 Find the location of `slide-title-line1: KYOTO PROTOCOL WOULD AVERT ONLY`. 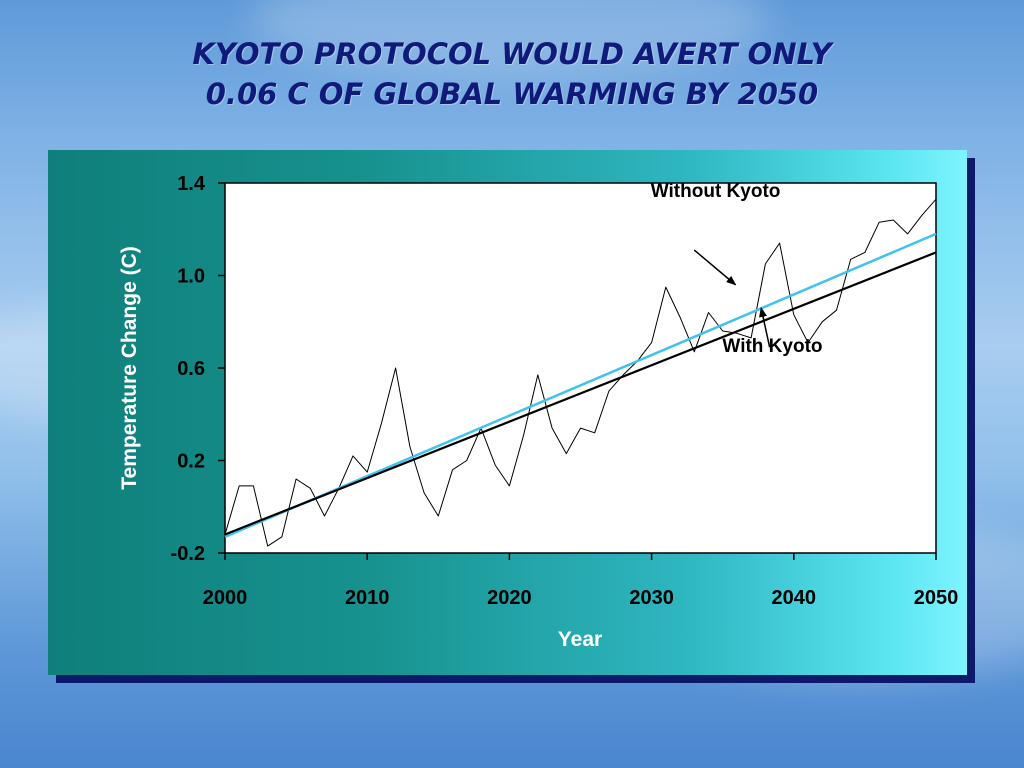

slide-title-line1: KYOTO PROTOCOL WOULD AVERT ONLY is located at coordinates (512, 54).